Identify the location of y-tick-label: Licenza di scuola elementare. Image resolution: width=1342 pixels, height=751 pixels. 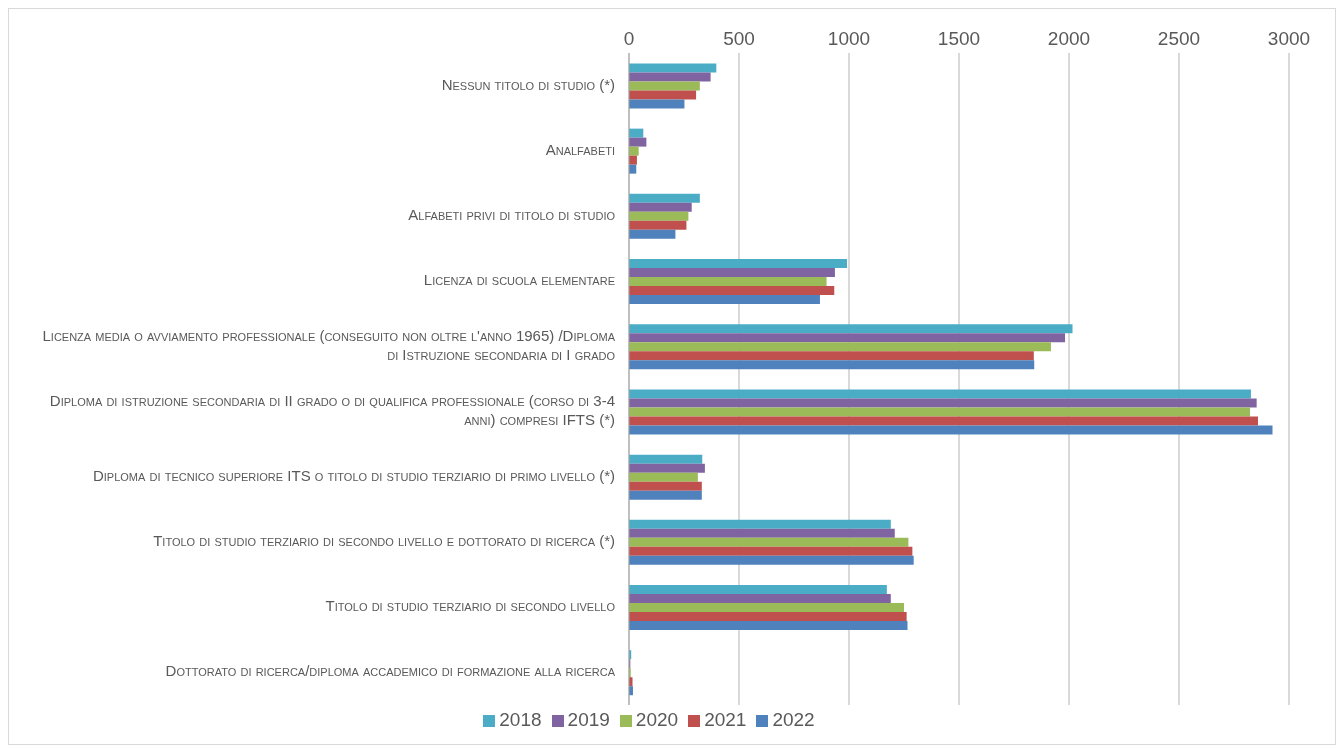
(519, 280).